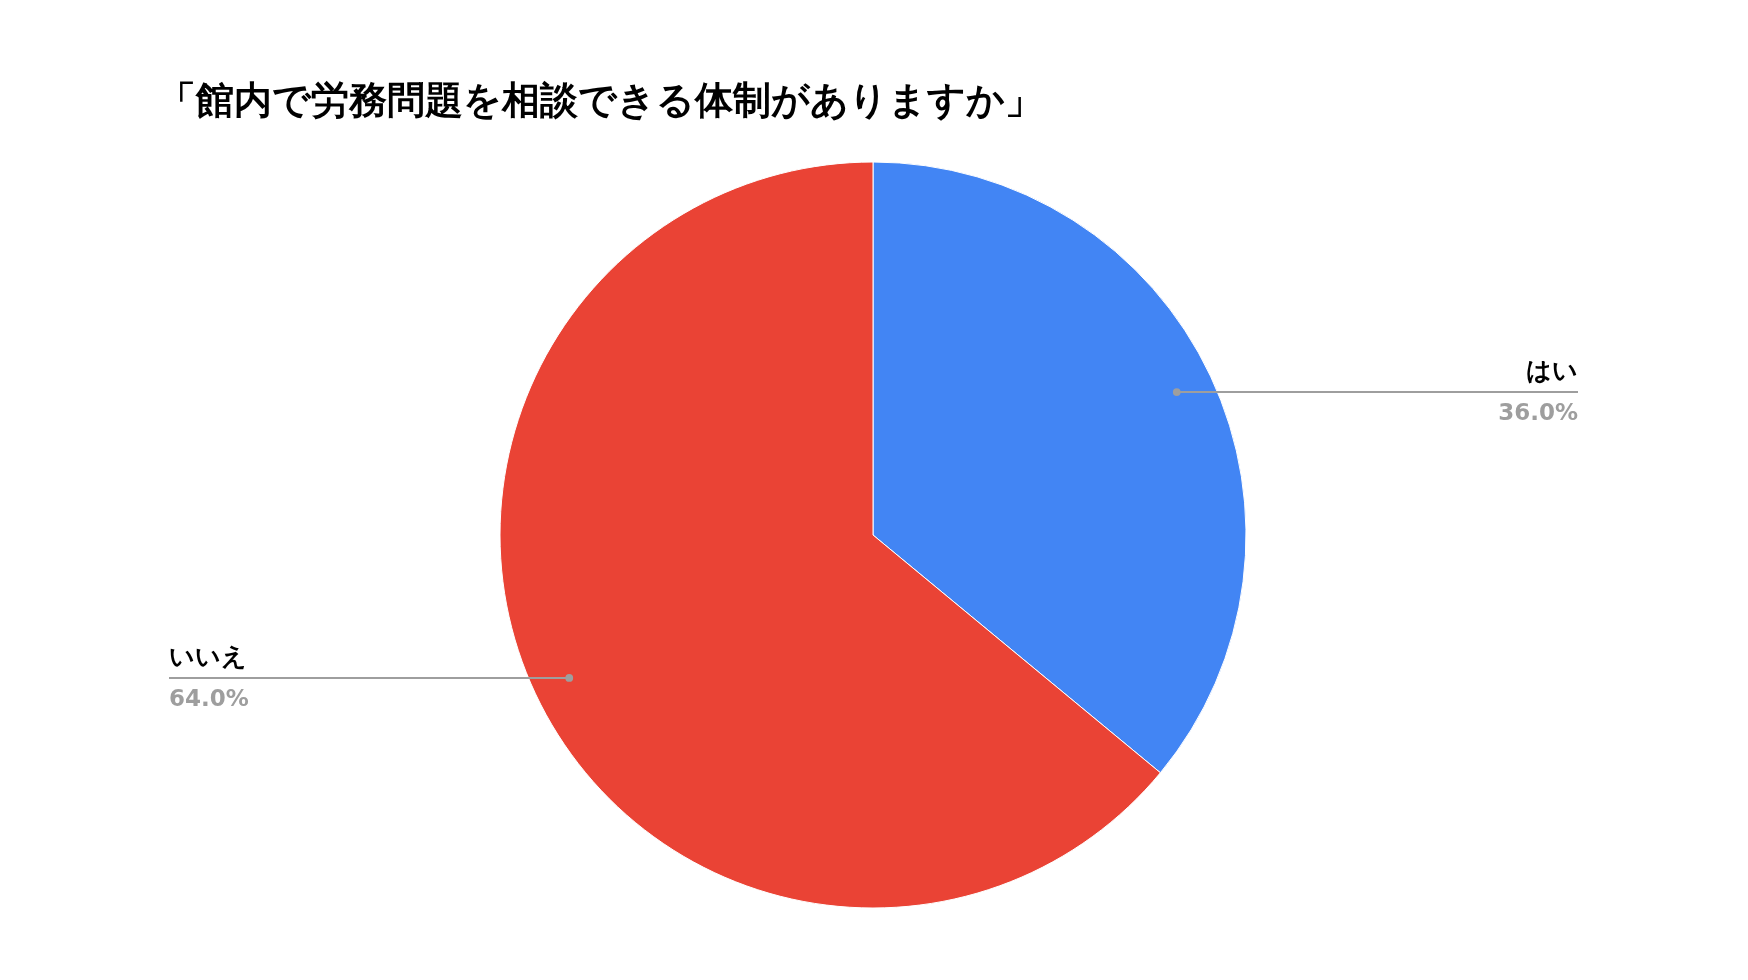 The height and width of the screenshot is (980, 1748). What do you see at coordinates (600, 100) in the screenshot?
I see `chart-title: 「館内で労務問題を相談できる体制がありますか」` at bounding box center [600, 100].